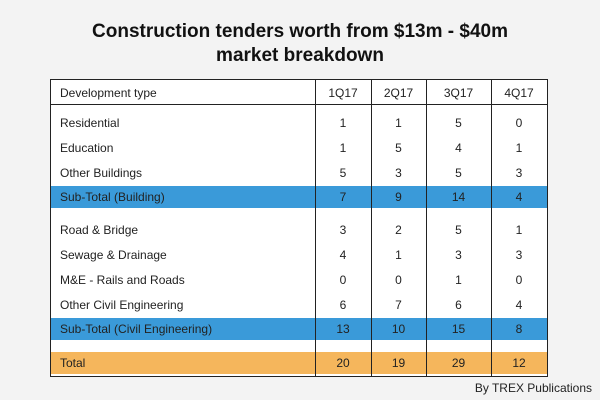 Image resolution: width=600 pixels, height=400 pixels. I want to click on value-cell: 10, so click(398, 329).